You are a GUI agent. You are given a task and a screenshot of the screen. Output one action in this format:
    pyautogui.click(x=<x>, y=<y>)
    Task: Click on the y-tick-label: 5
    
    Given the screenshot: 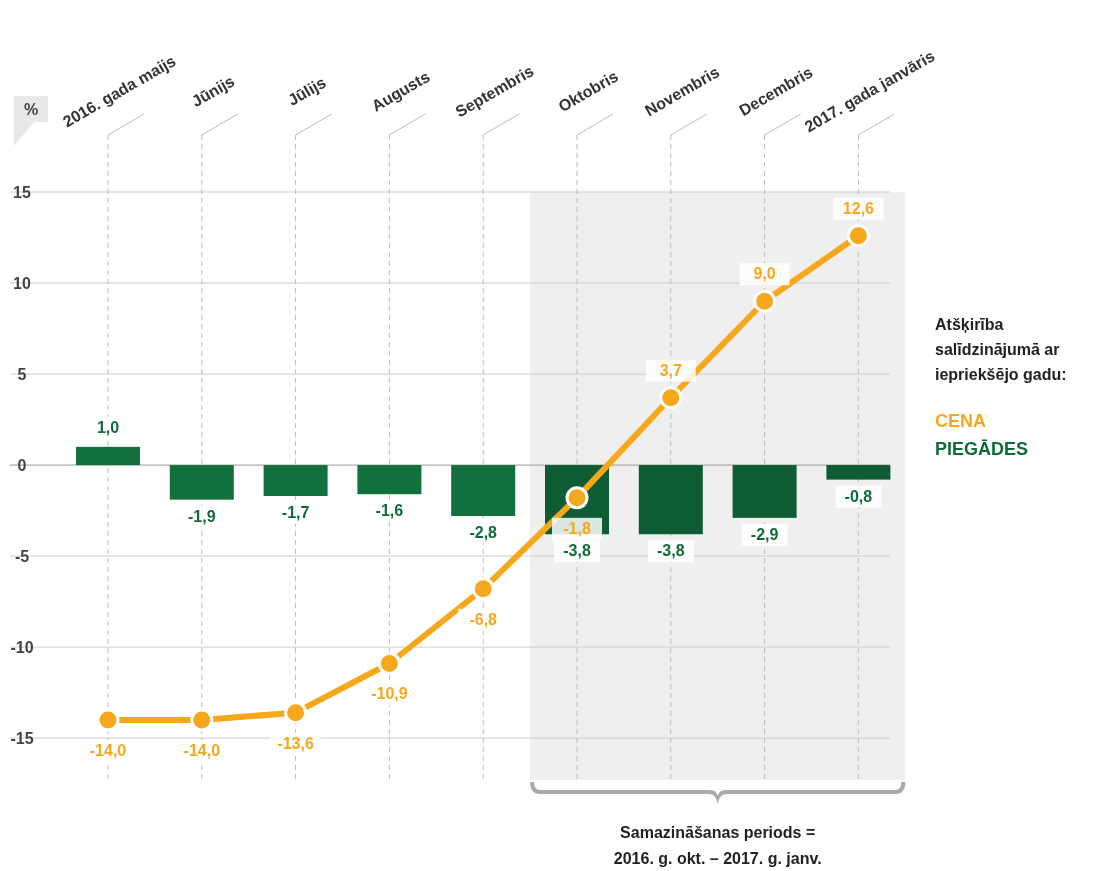 What is the action you would take?
    pyautogui.click(x=22, y=375)
    